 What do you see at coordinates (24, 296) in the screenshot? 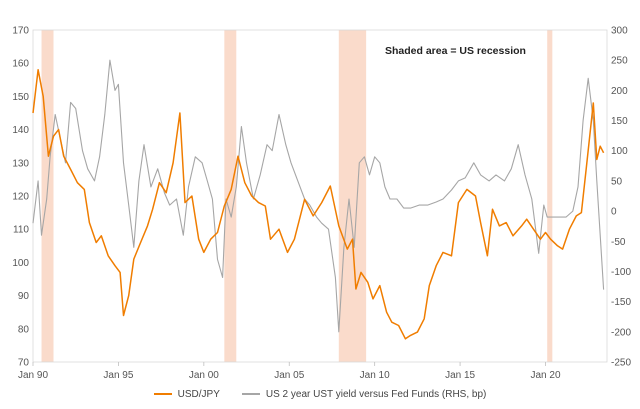
I see `left-tick-label: 90` at bounding box center [24, 296].